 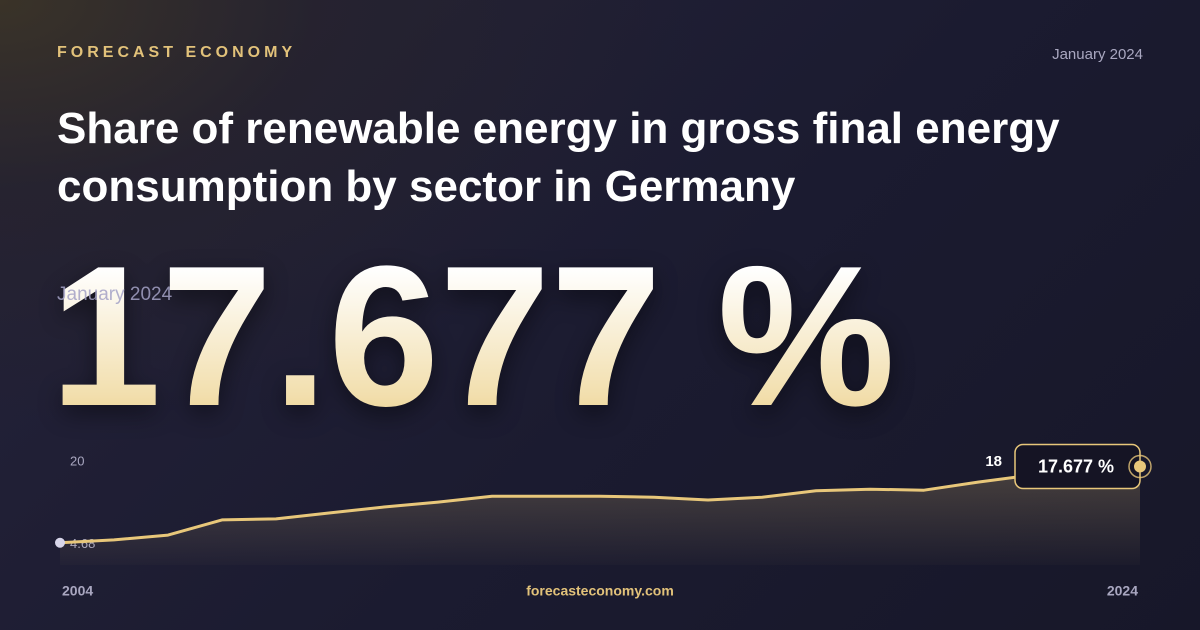 I want to click on x-tick-label: 2004, so click(x=77, y=591).